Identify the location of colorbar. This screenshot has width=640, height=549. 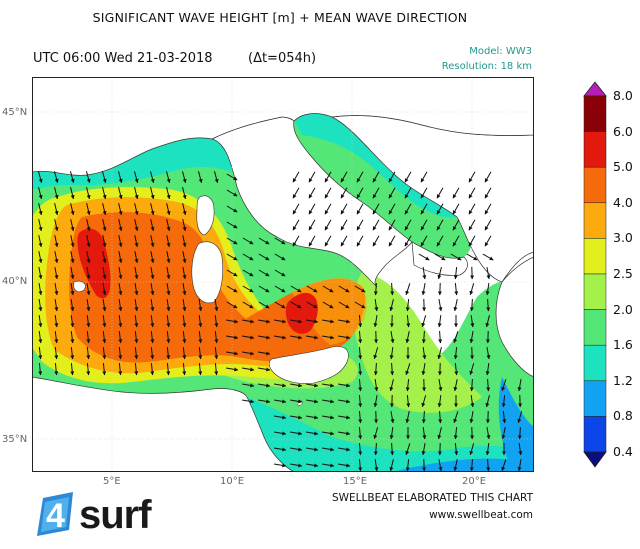
(595, 274).